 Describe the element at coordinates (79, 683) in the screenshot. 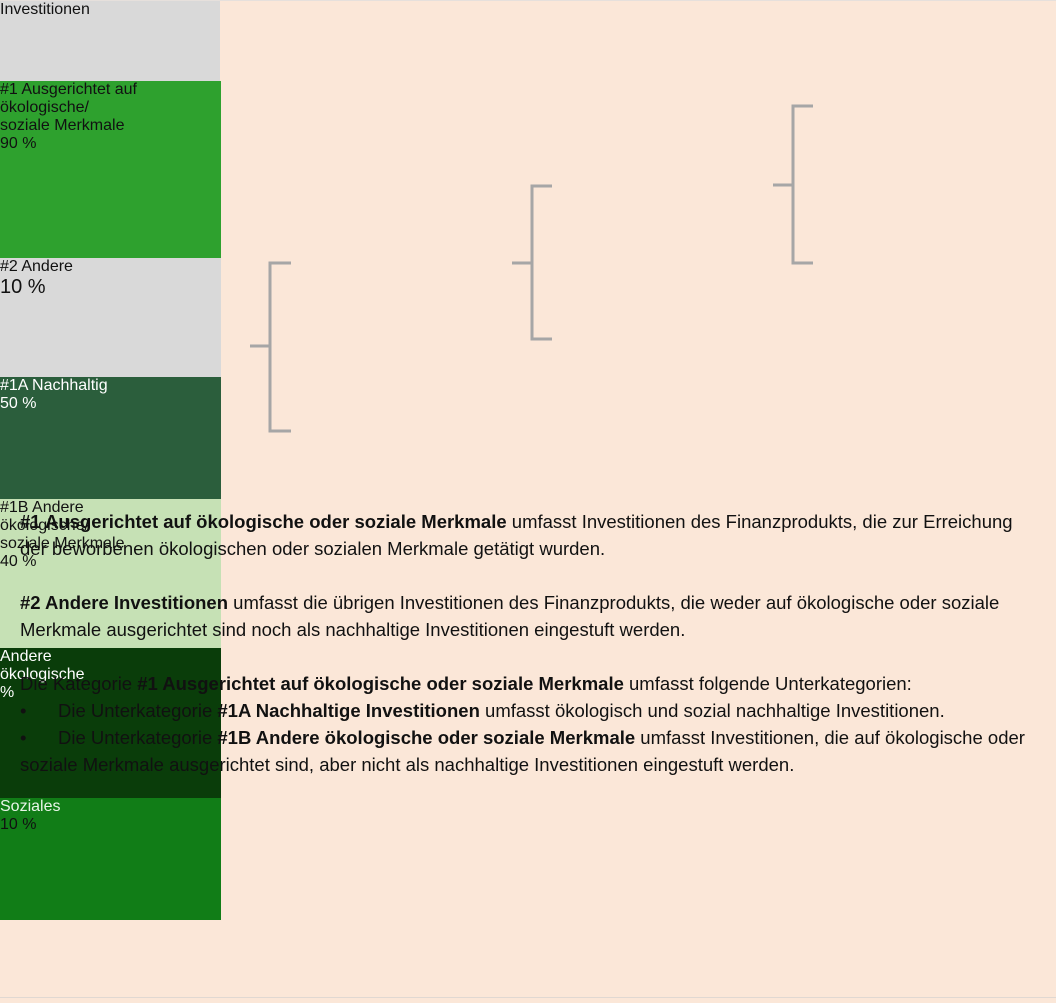

I see `text: Die Kategorie` at that location.